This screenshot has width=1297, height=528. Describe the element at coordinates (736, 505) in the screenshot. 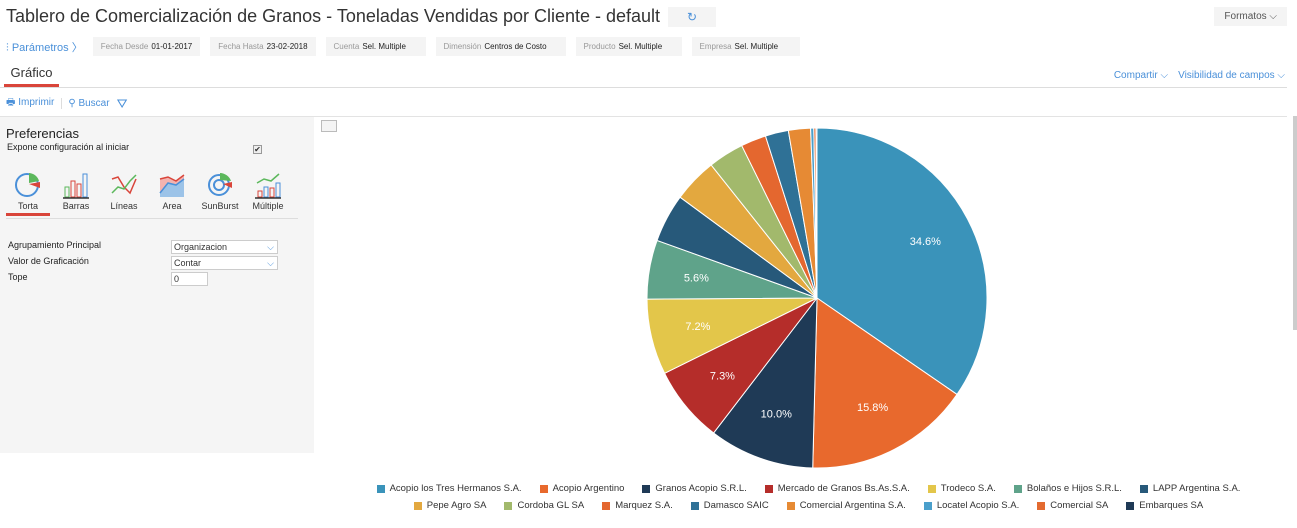

I see `legend-label: Damasco SAIC` at that location.